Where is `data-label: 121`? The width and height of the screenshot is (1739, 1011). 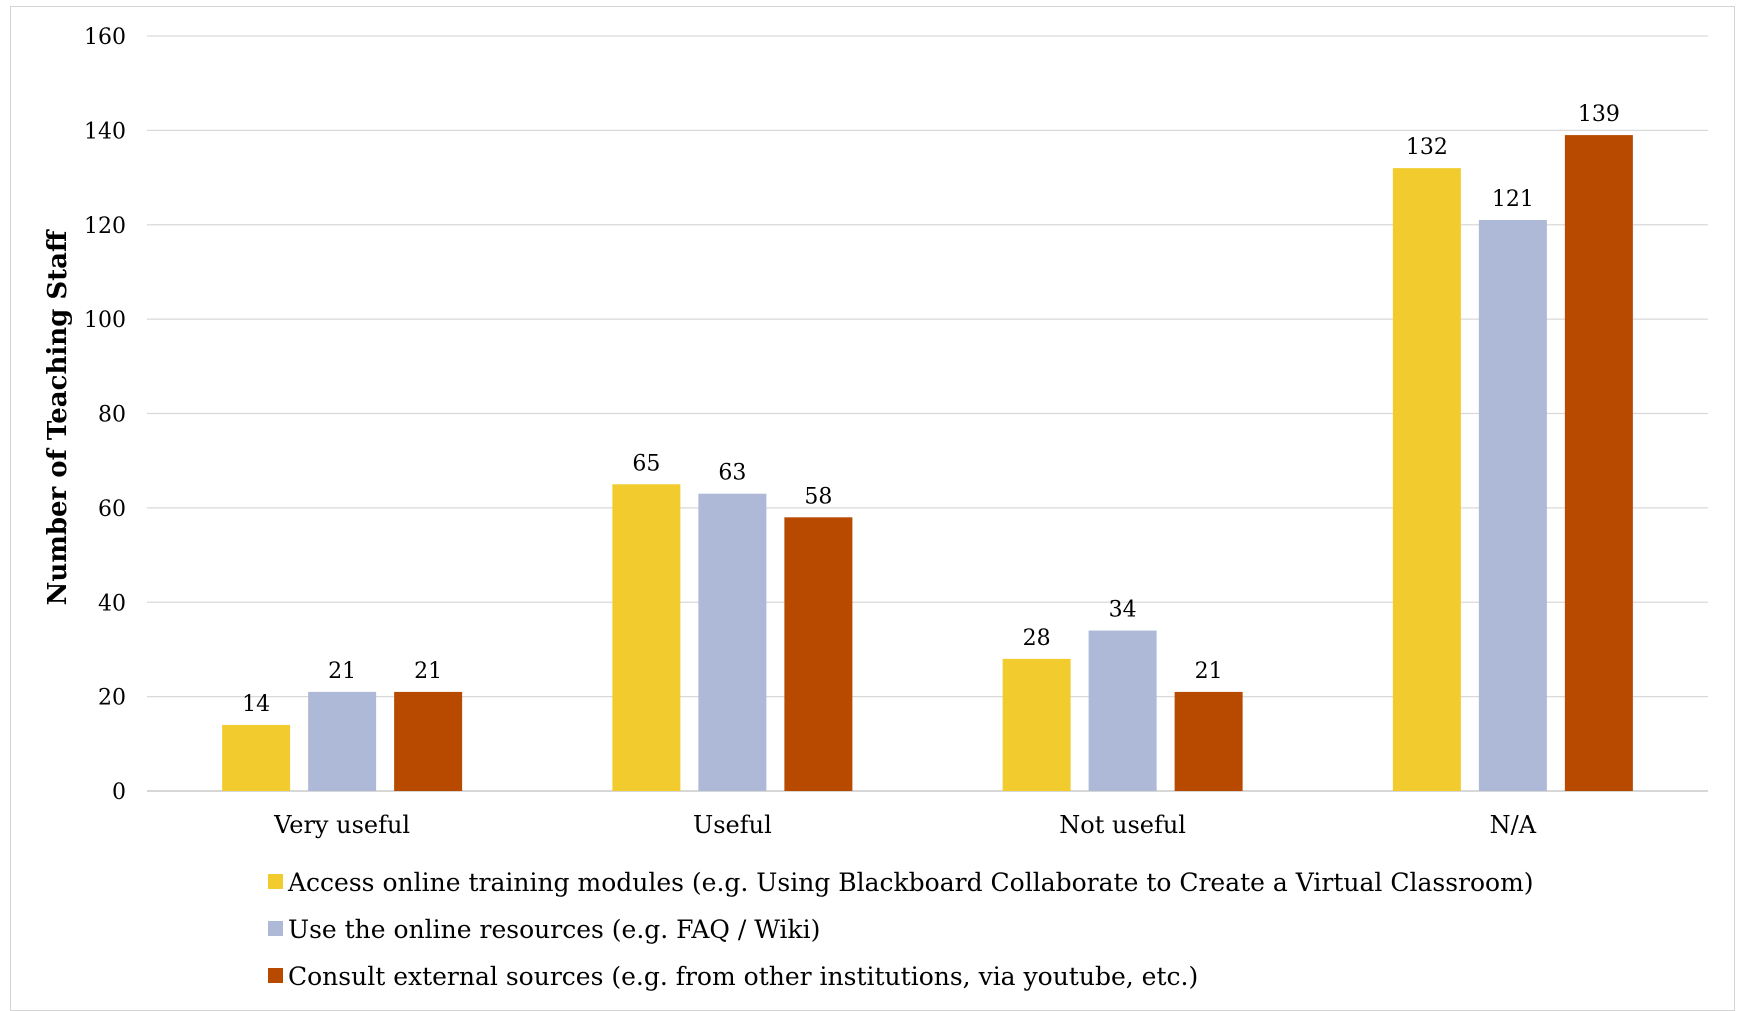 data-label: 121 is located at coordinates (1513, 199).